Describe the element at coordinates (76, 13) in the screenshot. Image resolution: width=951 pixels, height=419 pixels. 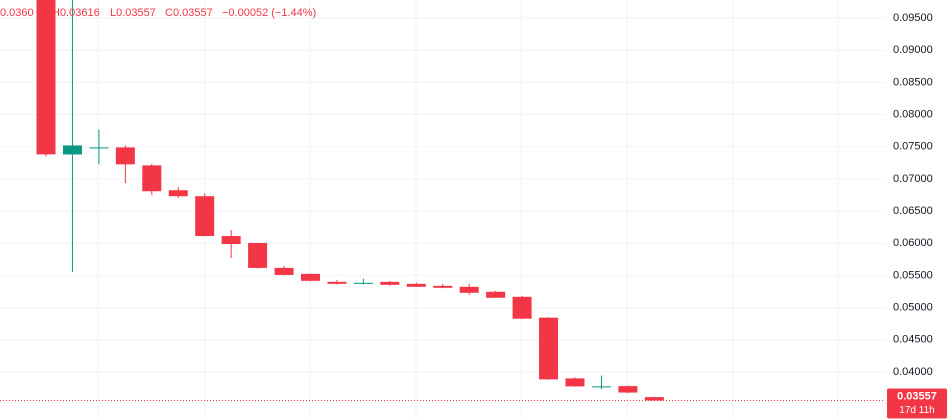
I see `ohlc-header: H0.03616` at that location.